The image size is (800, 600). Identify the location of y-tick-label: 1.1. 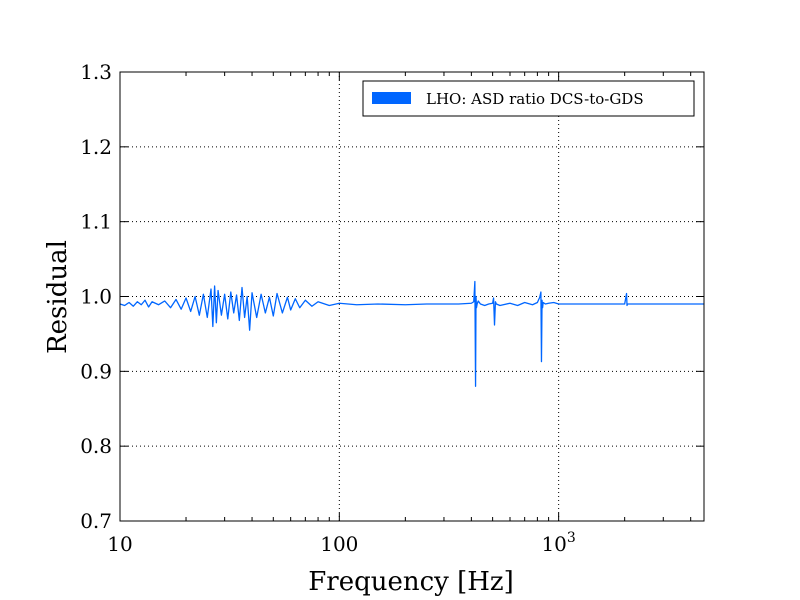
(96, 222).